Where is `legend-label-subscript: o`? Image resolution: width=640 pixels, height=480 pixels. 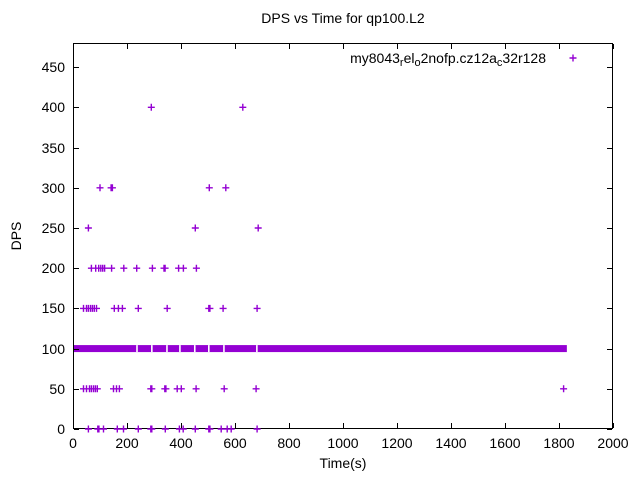
legend-label-subscript: o is located at coordinates (417, 63).